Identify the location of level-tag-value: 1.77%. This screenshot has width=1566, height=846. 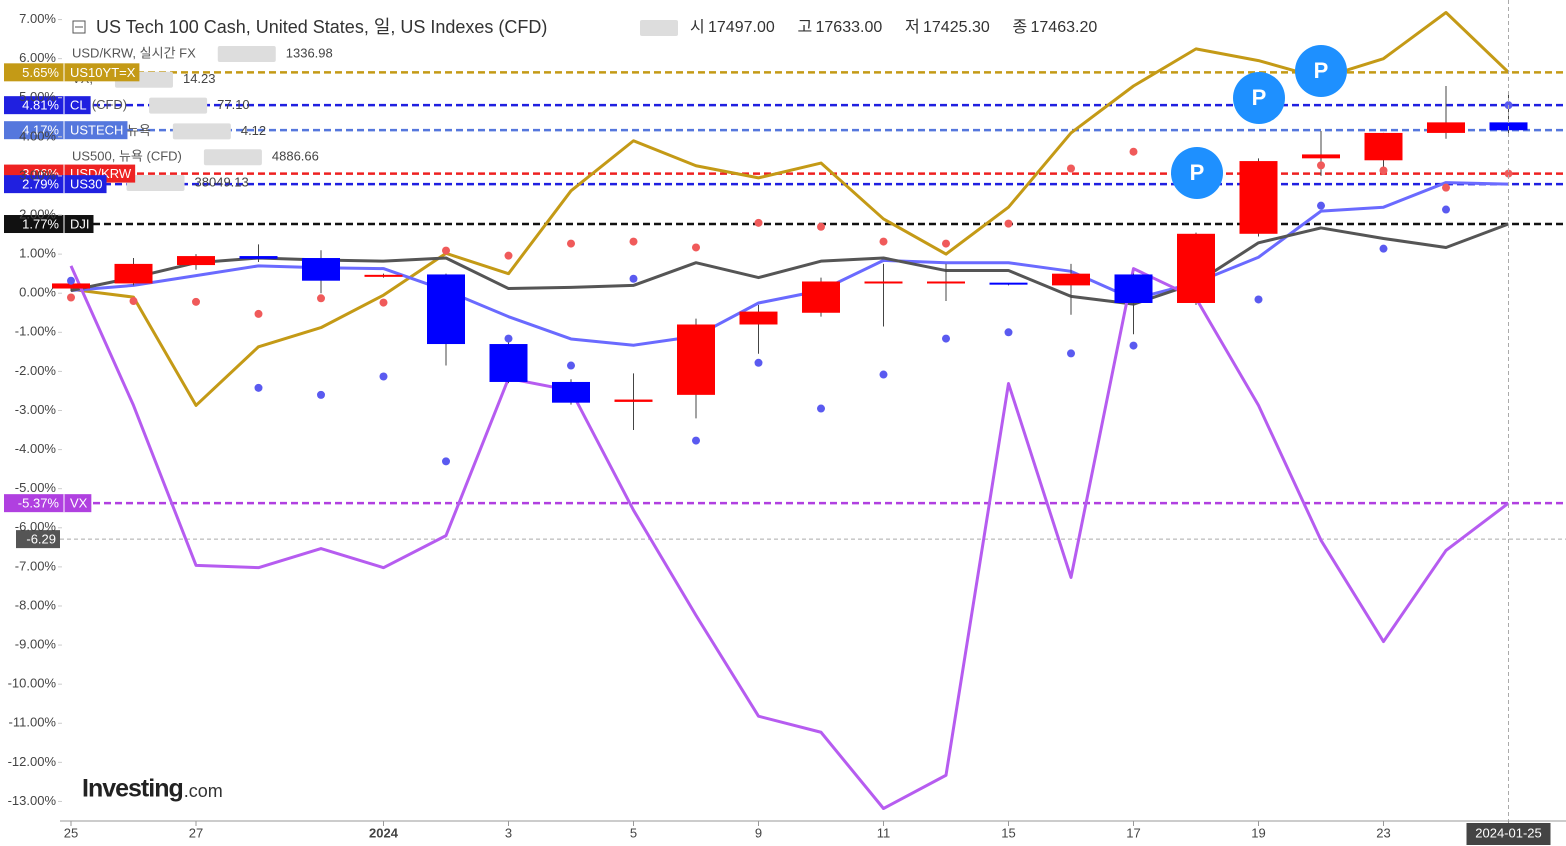
(40, 223).